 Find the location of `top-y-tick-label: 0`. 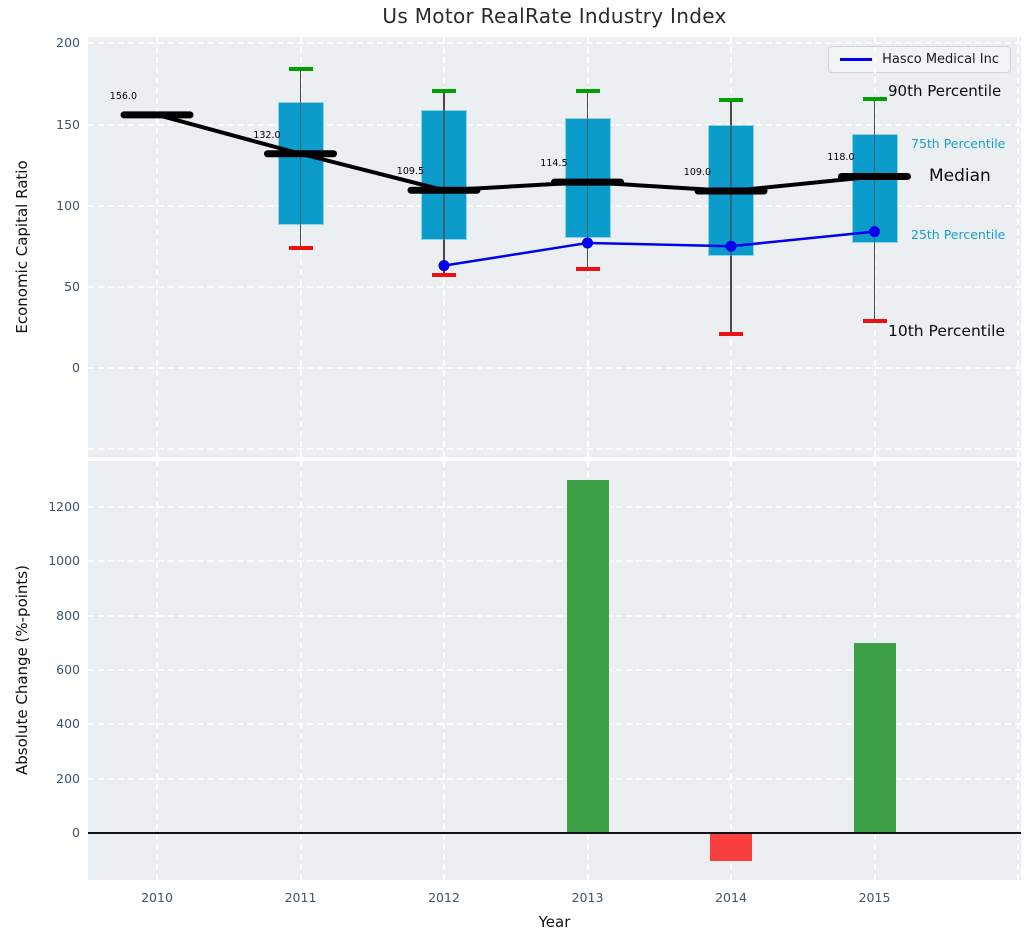

top-y-tick-label: 0 is located at coordinates (76, 367).